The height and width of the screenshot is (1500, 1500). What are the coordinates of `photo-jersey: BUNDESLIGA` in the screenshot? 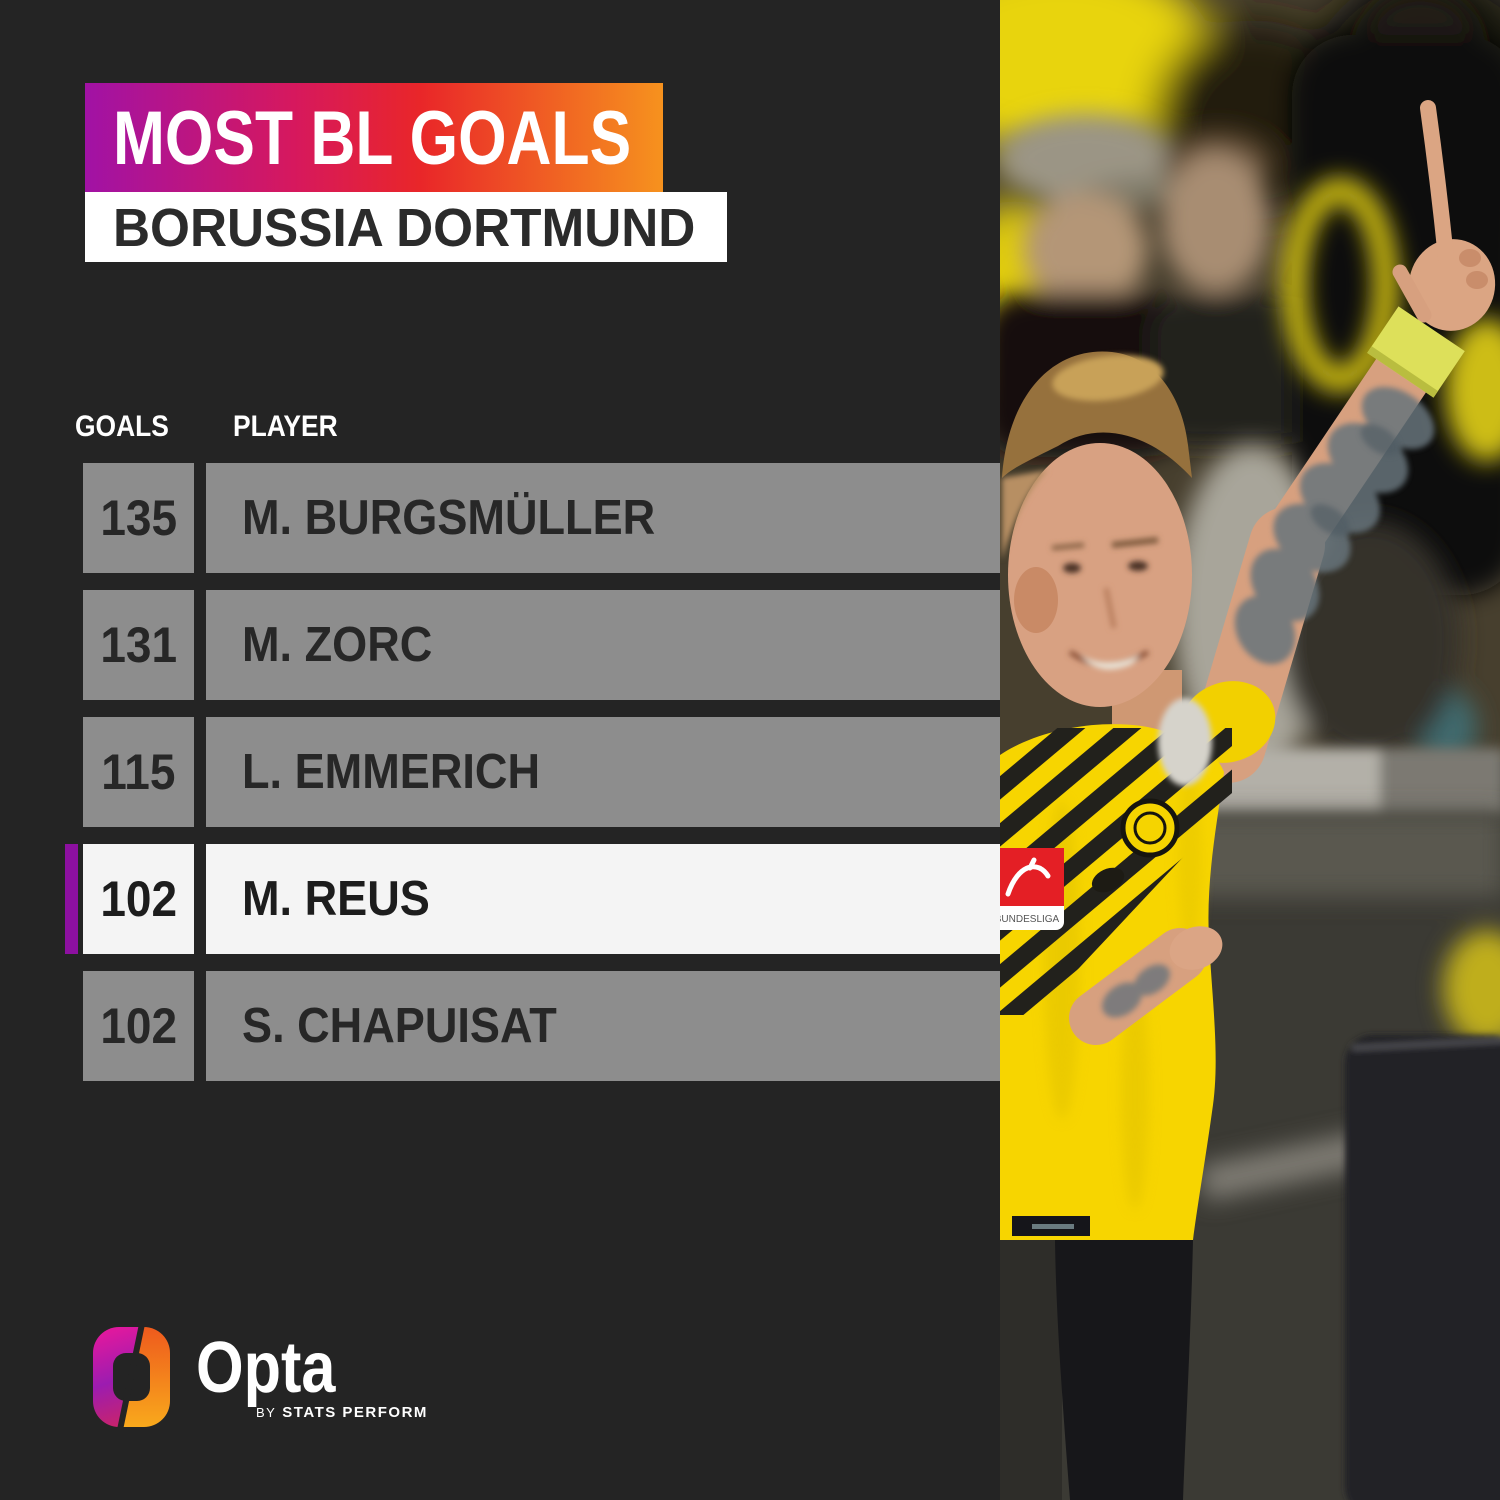 It's located at (1138, 960).